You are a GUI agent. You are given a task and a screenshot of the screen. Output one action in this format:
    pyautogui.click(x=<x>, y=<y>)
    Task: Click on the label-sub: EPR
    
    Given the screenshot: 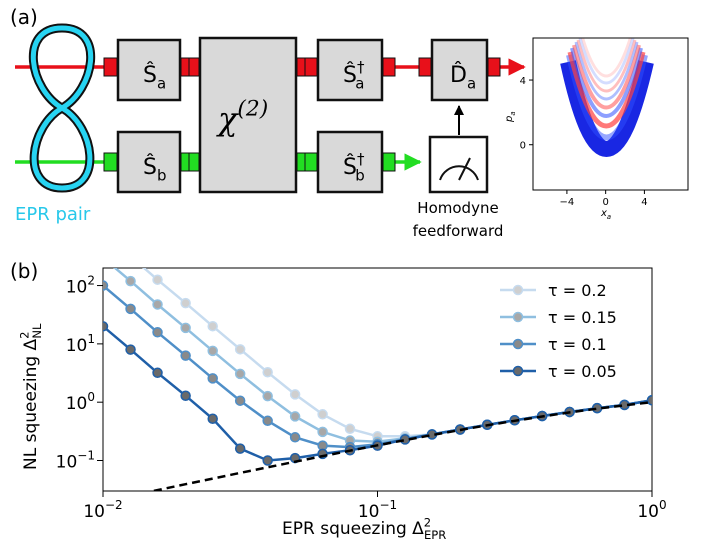 What is the action you would take?
    pyautogui.click(x=435, y=535)
    